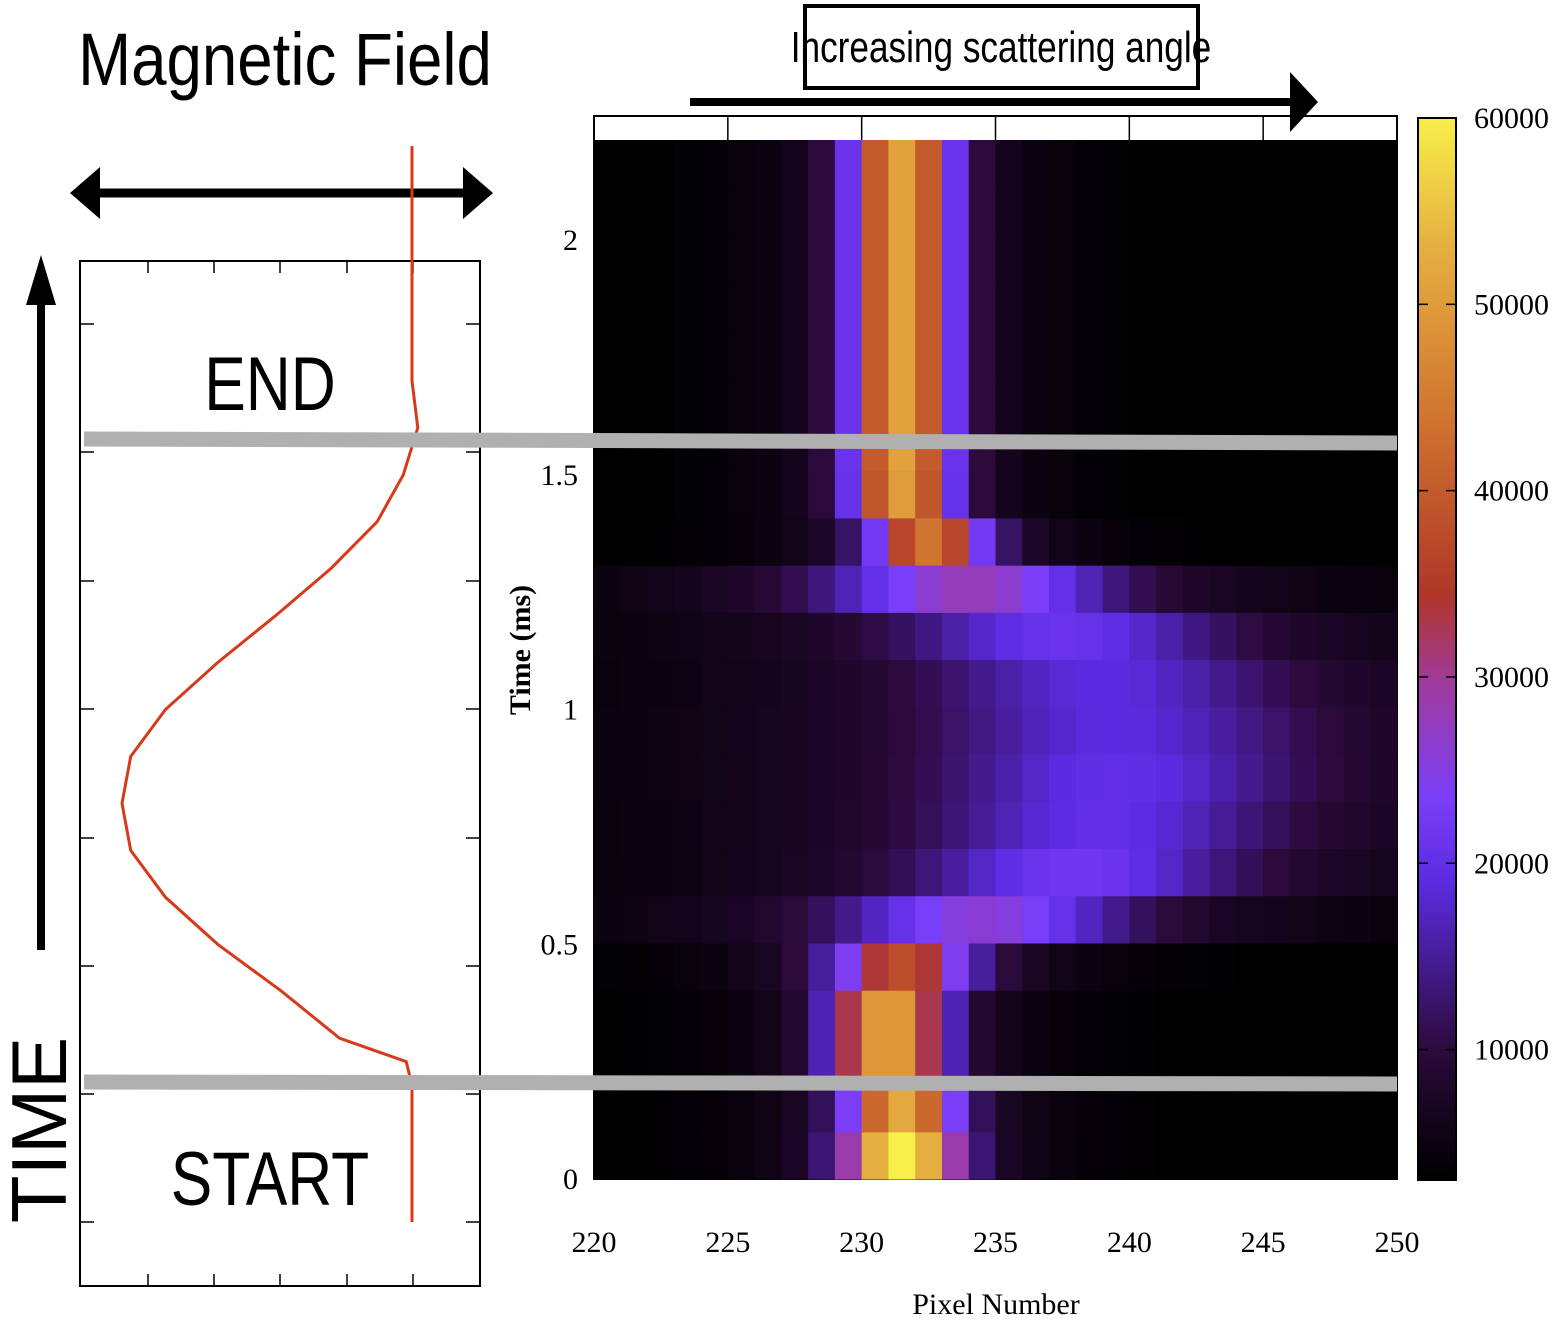 The height and width of the screenshot is (1344, 1552). What do you see at coordinates (281, 193) in the screenshot?
I see `double-arrow-icon` at bounding box center [281, 193].